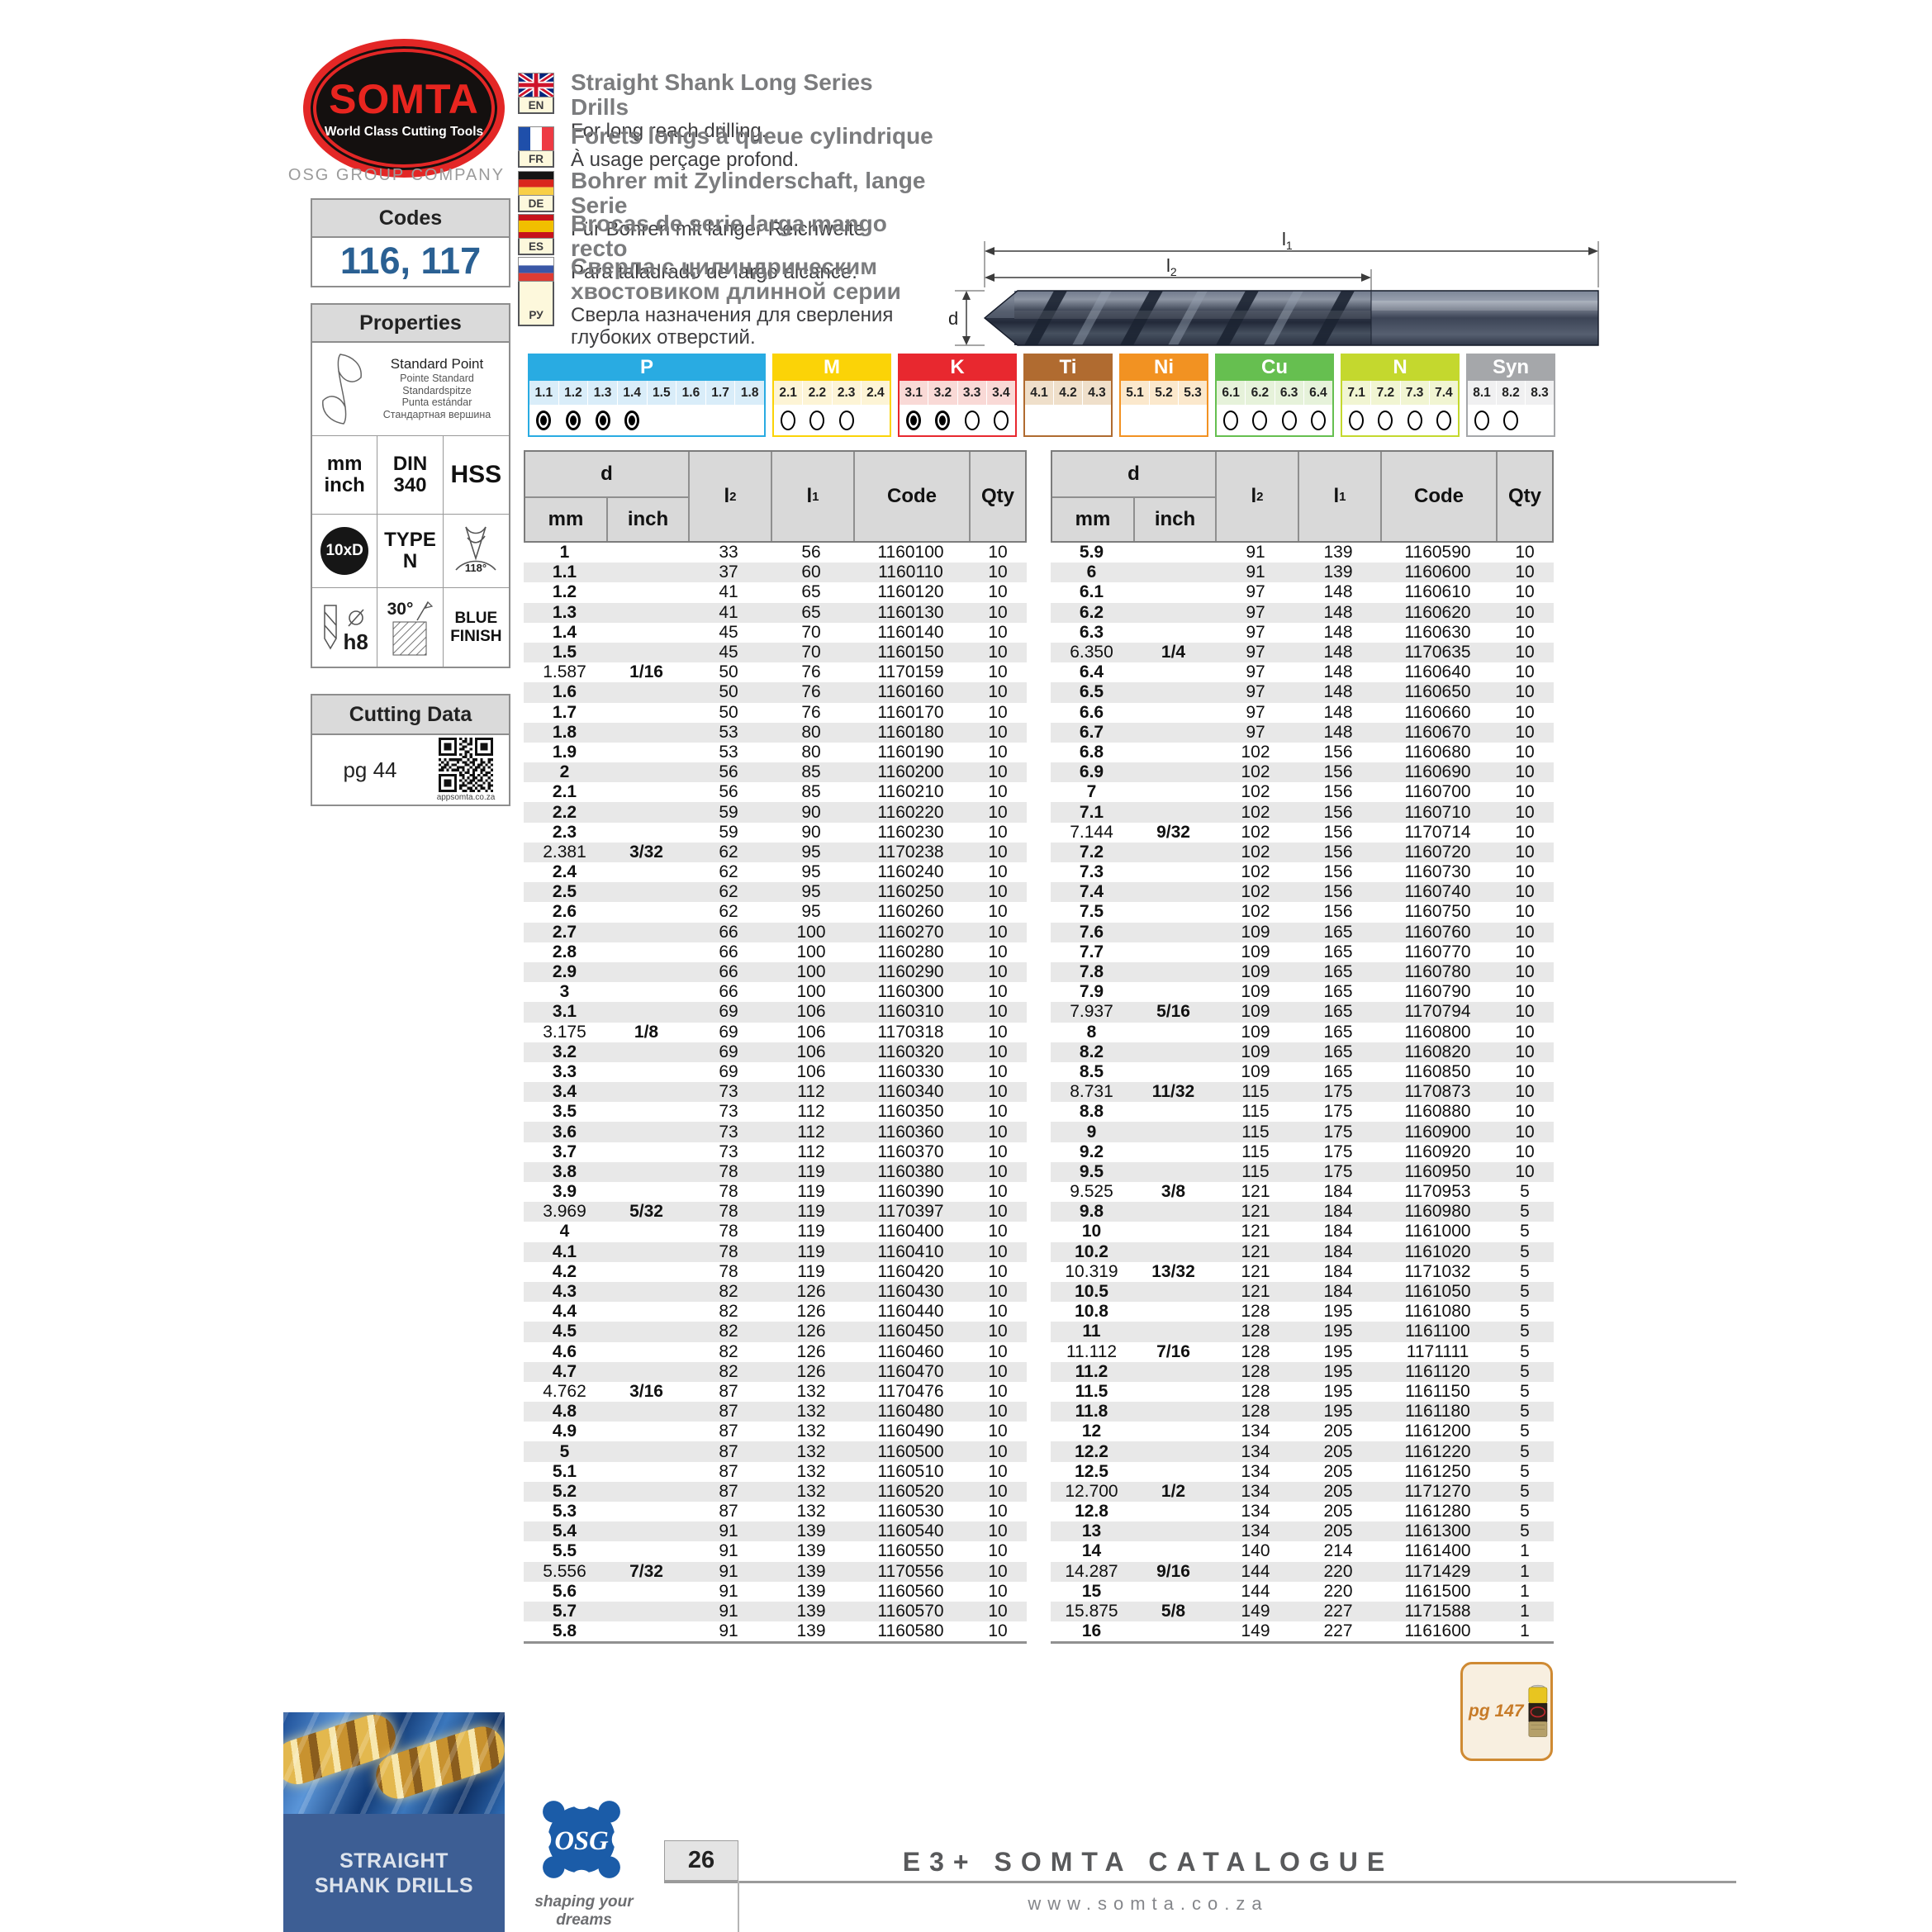  I want to click on cell-l1: 85, so click(811, 772).